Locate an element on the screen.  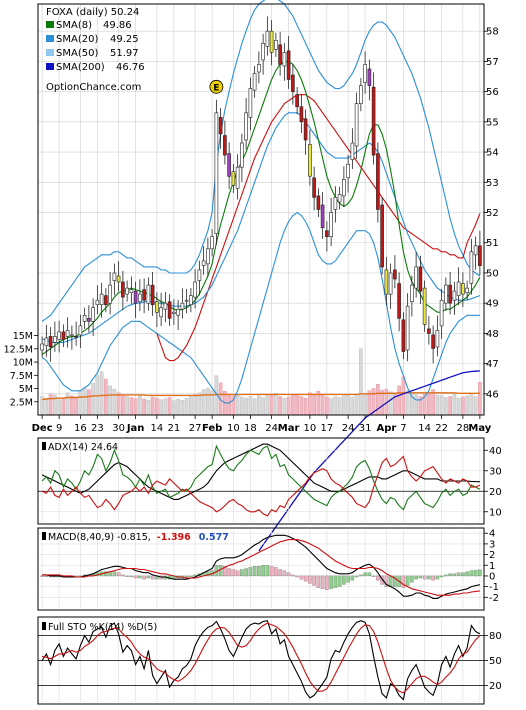
date-tick-label: 22 is located at coordinates (441, 428).